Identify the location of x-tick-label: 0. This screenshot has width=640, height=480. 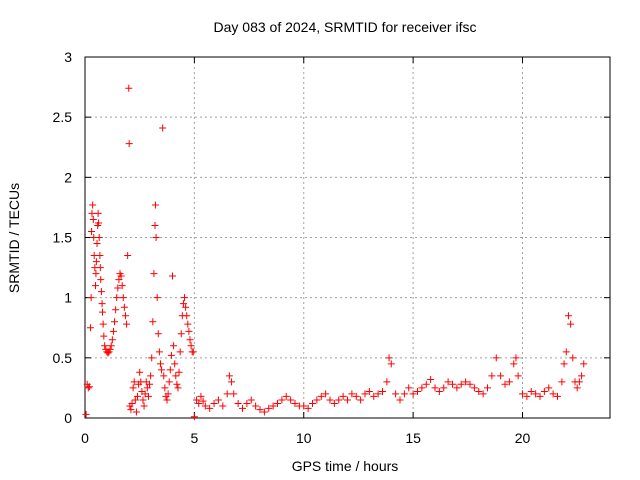
(85, 438).